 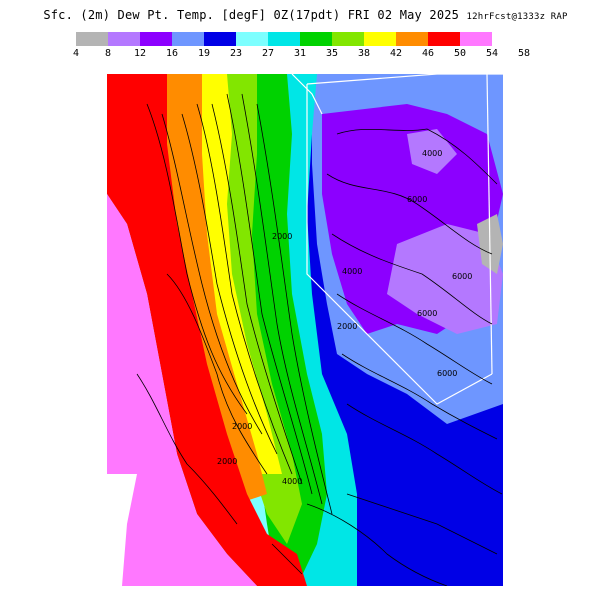 What do you see at coordinates (140, 53) in the screenshot?
I see `legend-tick-label: 12` at bounding box center [140, 53].